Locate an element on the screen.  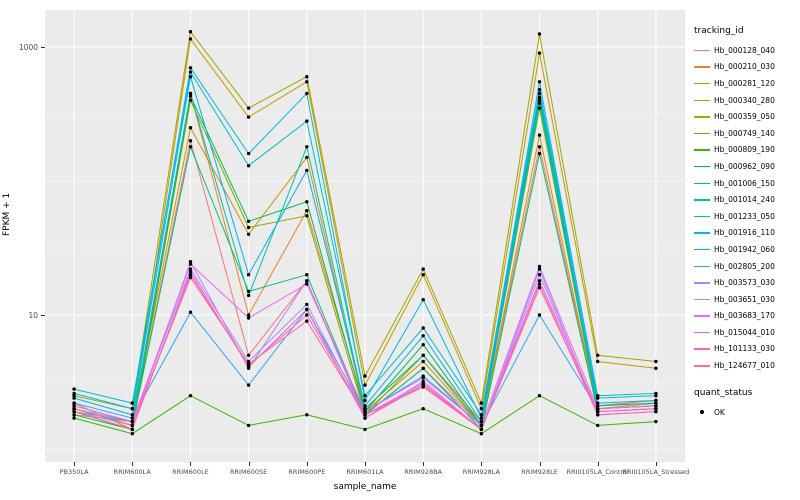
legend-item-label: Hb_001916_110 is located at coordinates (744, 233).